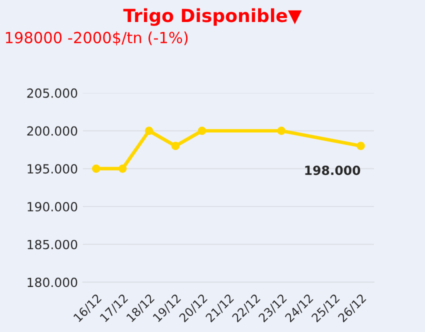 The height and width of the screenshot is (332, 425). Describe the element at coordinates (53, 169) in the screenshot. I see `y-tick-label: 195.000` at that location.